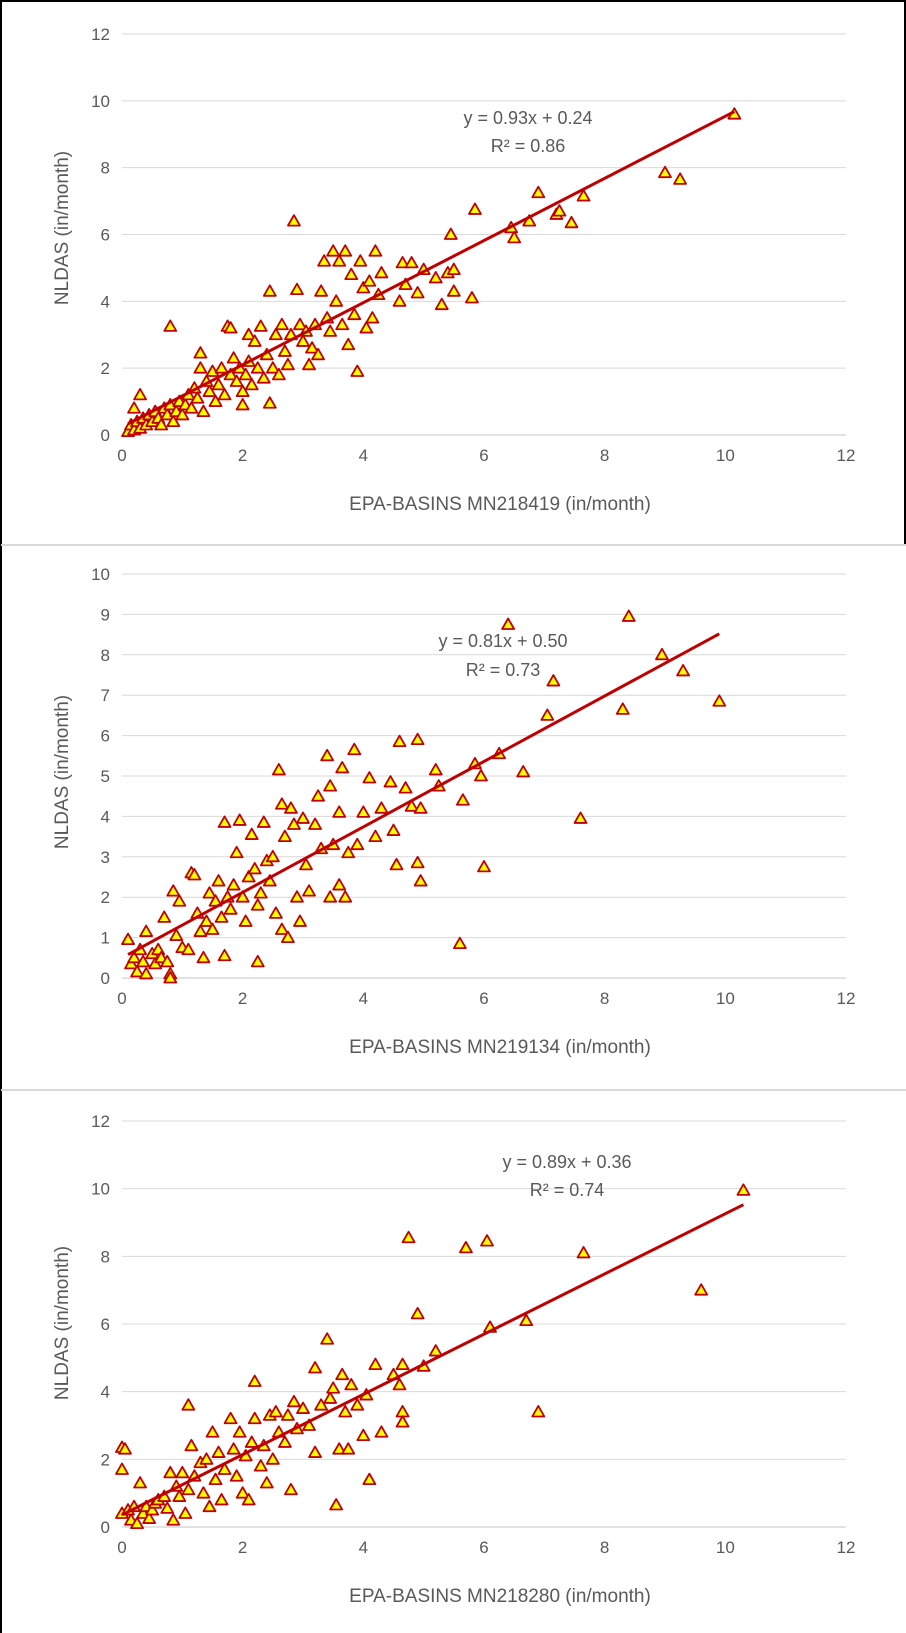  Describe the element at coordinates (105, 776) in the screenshot. I see `y-tick-label: 5` at that location.